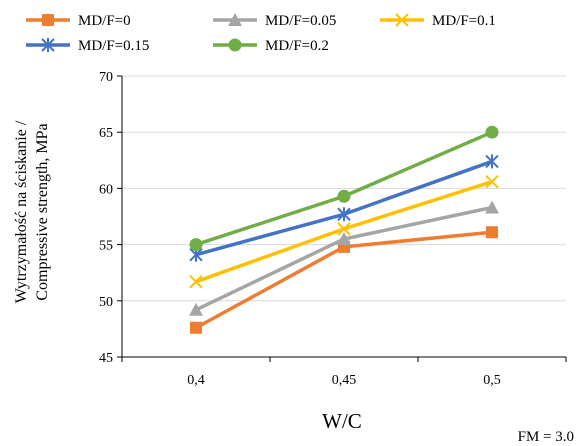 The height and width of the screenshot is (446, 579). What do you see at coordinates (546, 437) in the screenshot?
I see `fm-annotation: FM = 3.0` at bounding box center [546, 437].